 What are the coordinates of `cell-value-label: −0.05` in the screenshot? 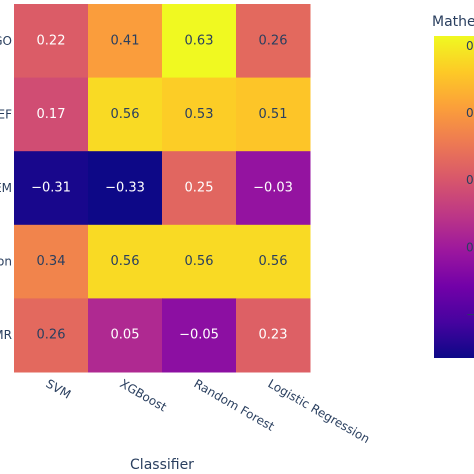 It's located at (199, 335).